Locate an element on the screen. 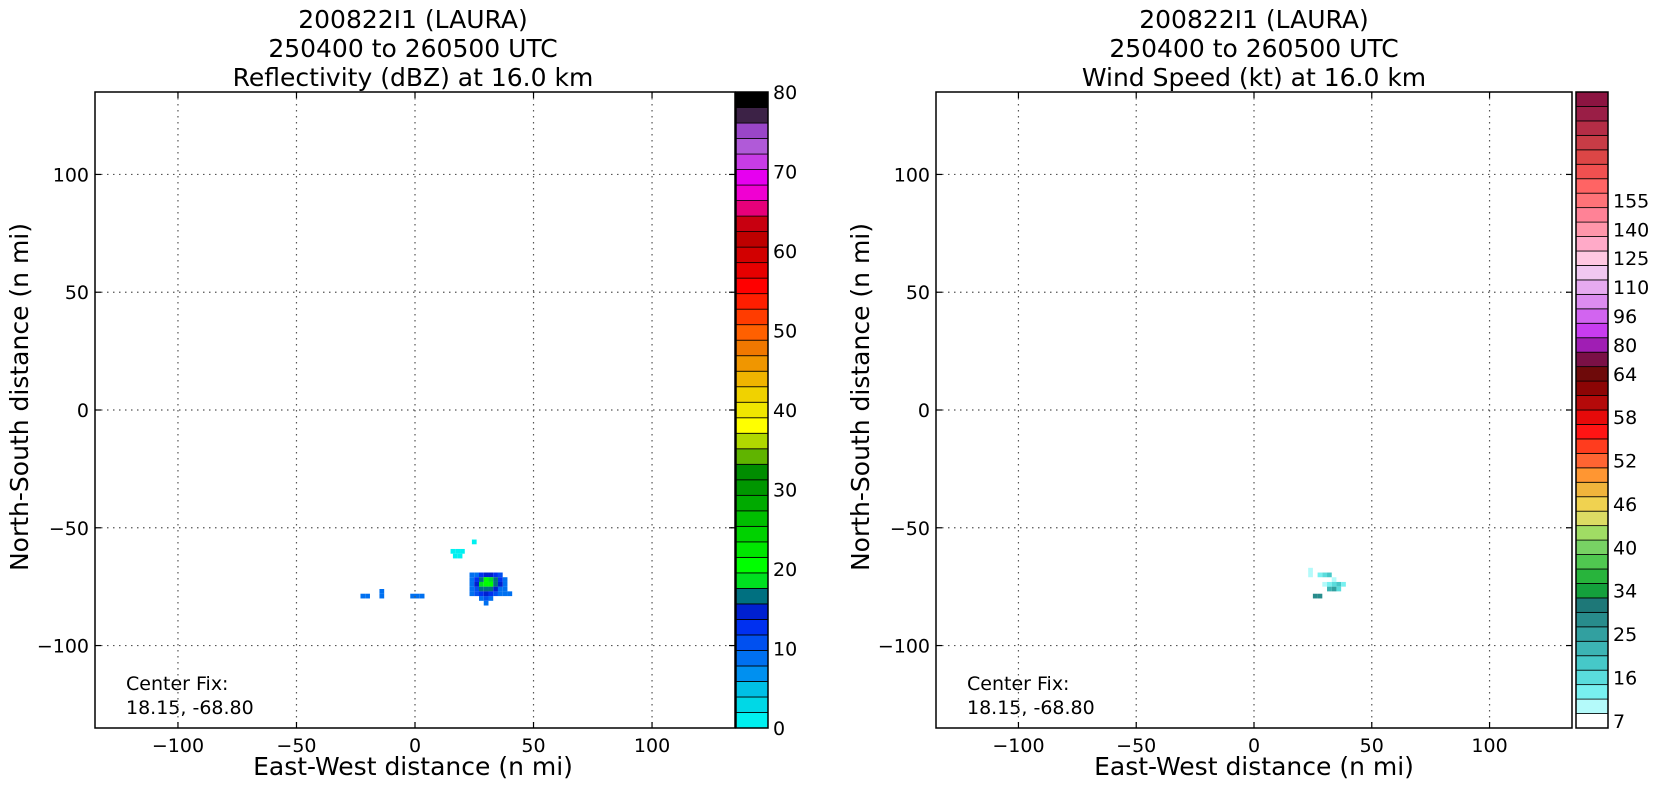 Image resolution: width=1654 pixels, height=787 pixels. reflectivity-center-fix-label: Center Fix: is located at coordinates (177, 684).